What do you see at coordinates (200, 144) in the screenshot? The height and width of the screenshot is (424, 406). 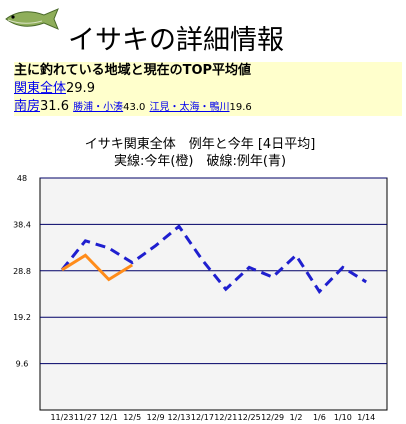 I see `chart-title: イサキ関東全体 例年と今年 [4日平均]` at bounding box center [200, 144].